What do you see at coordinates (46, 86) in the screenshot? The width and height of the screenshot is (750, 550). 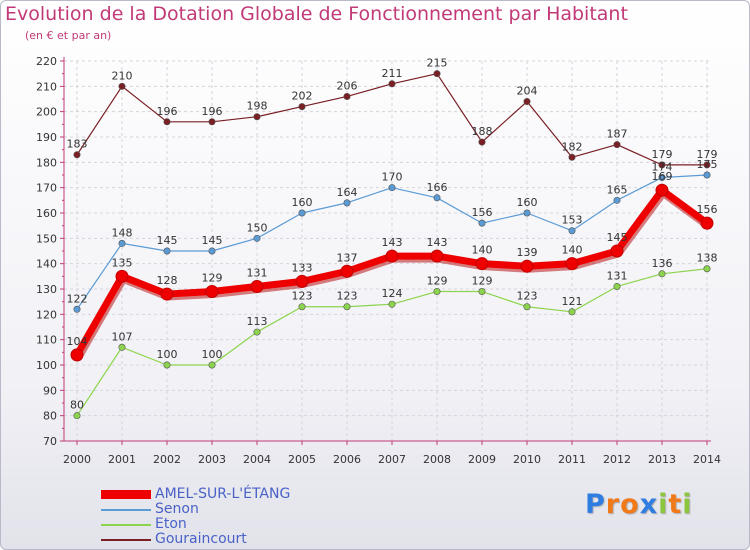 I see `y-tick-label: 210` at bounding box center [46, 86].